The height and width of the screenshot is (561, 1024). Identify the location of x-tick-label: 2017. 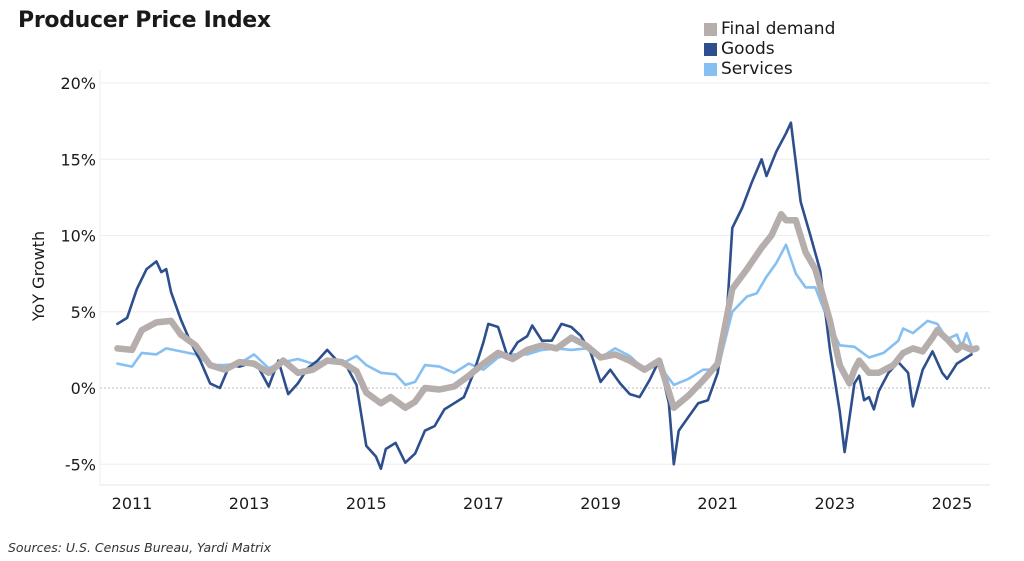
(483, 503).